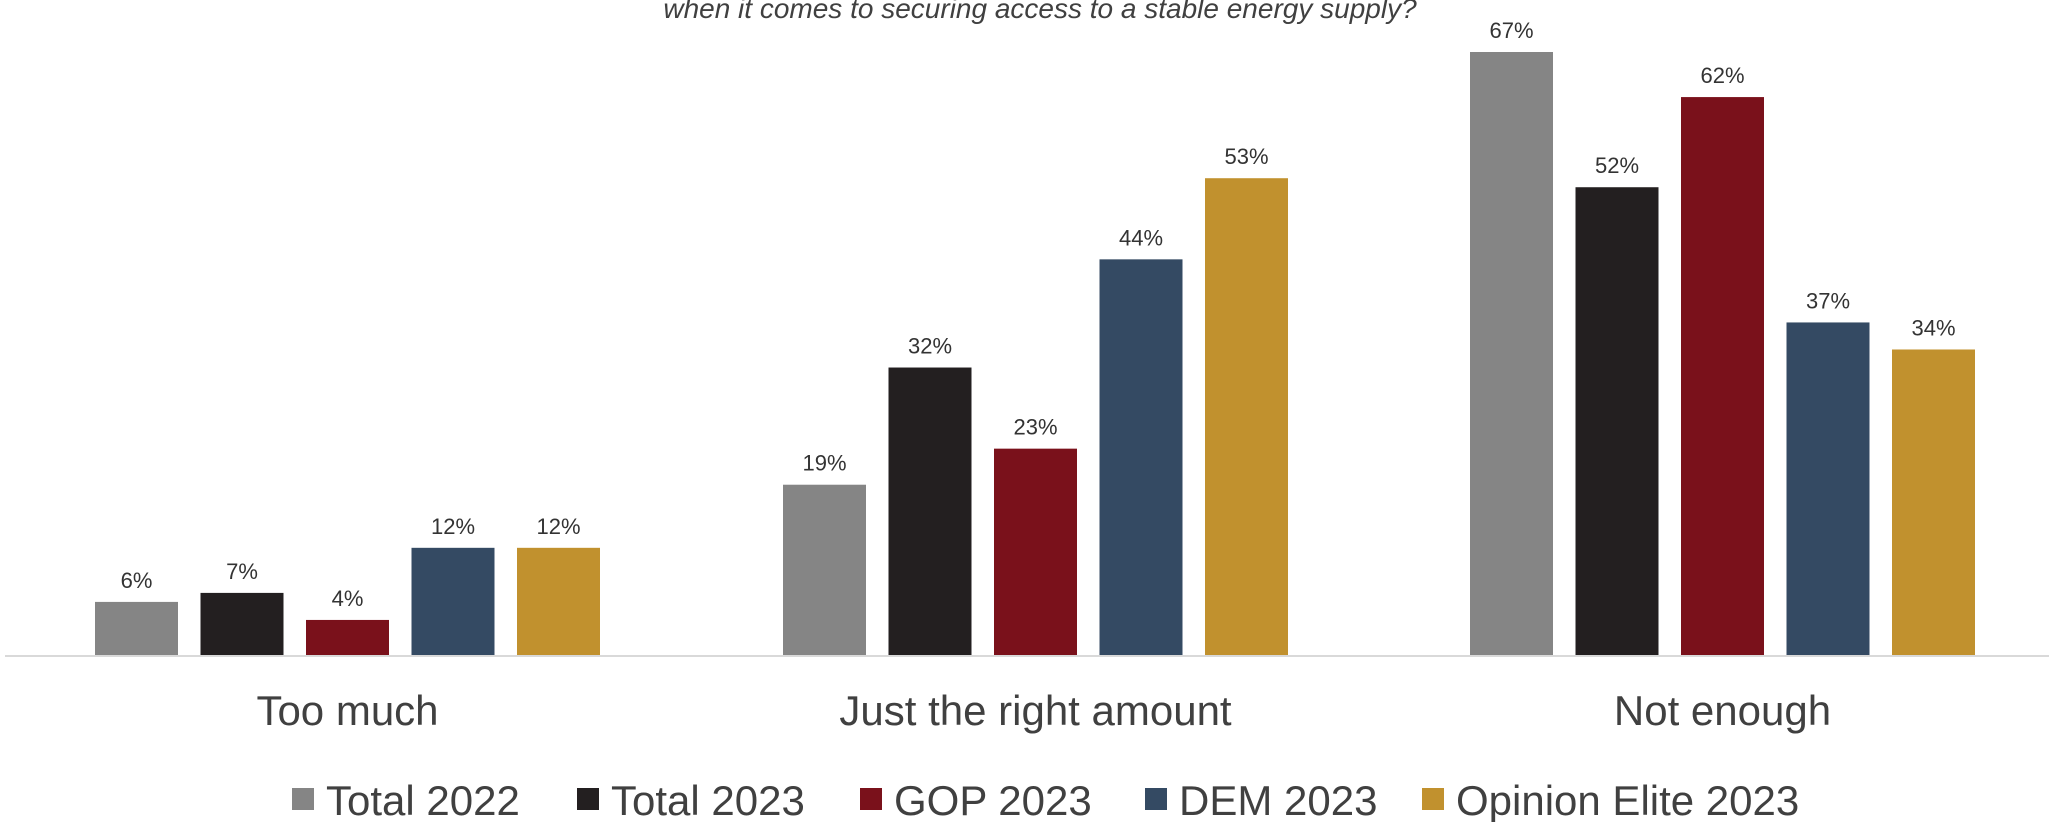 The height and width of the screenshot is (822, 2054). What do you see at coordinates (1828, 300) in the screenshot?
I see `data-label-2-3: 37%` at bounding box center [1828, 300].